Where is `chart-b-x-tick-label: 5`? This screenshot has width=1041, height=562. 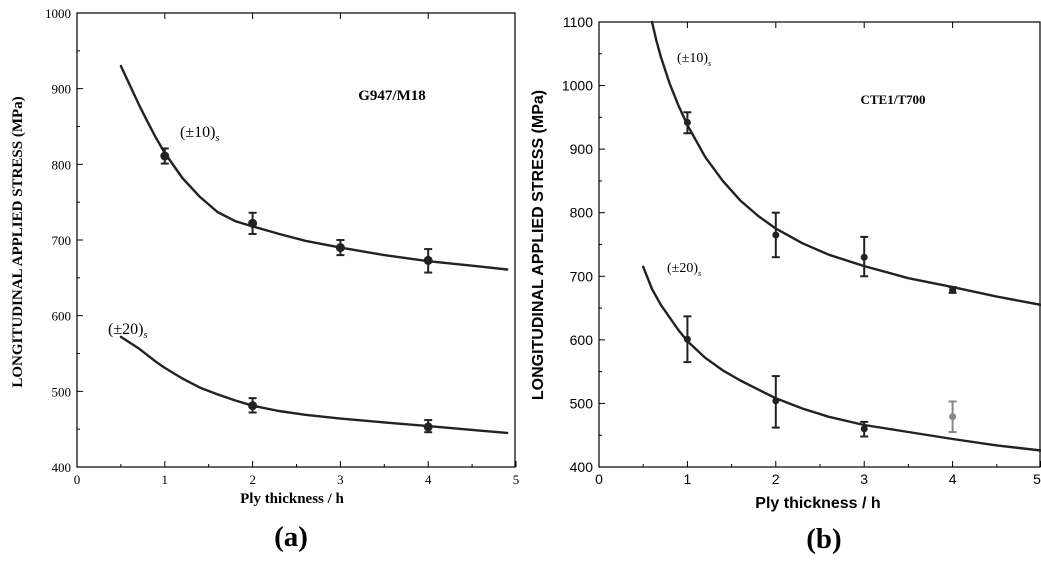 chart-b-x-tick-label: 5 is located at coordinates (1037, 479).